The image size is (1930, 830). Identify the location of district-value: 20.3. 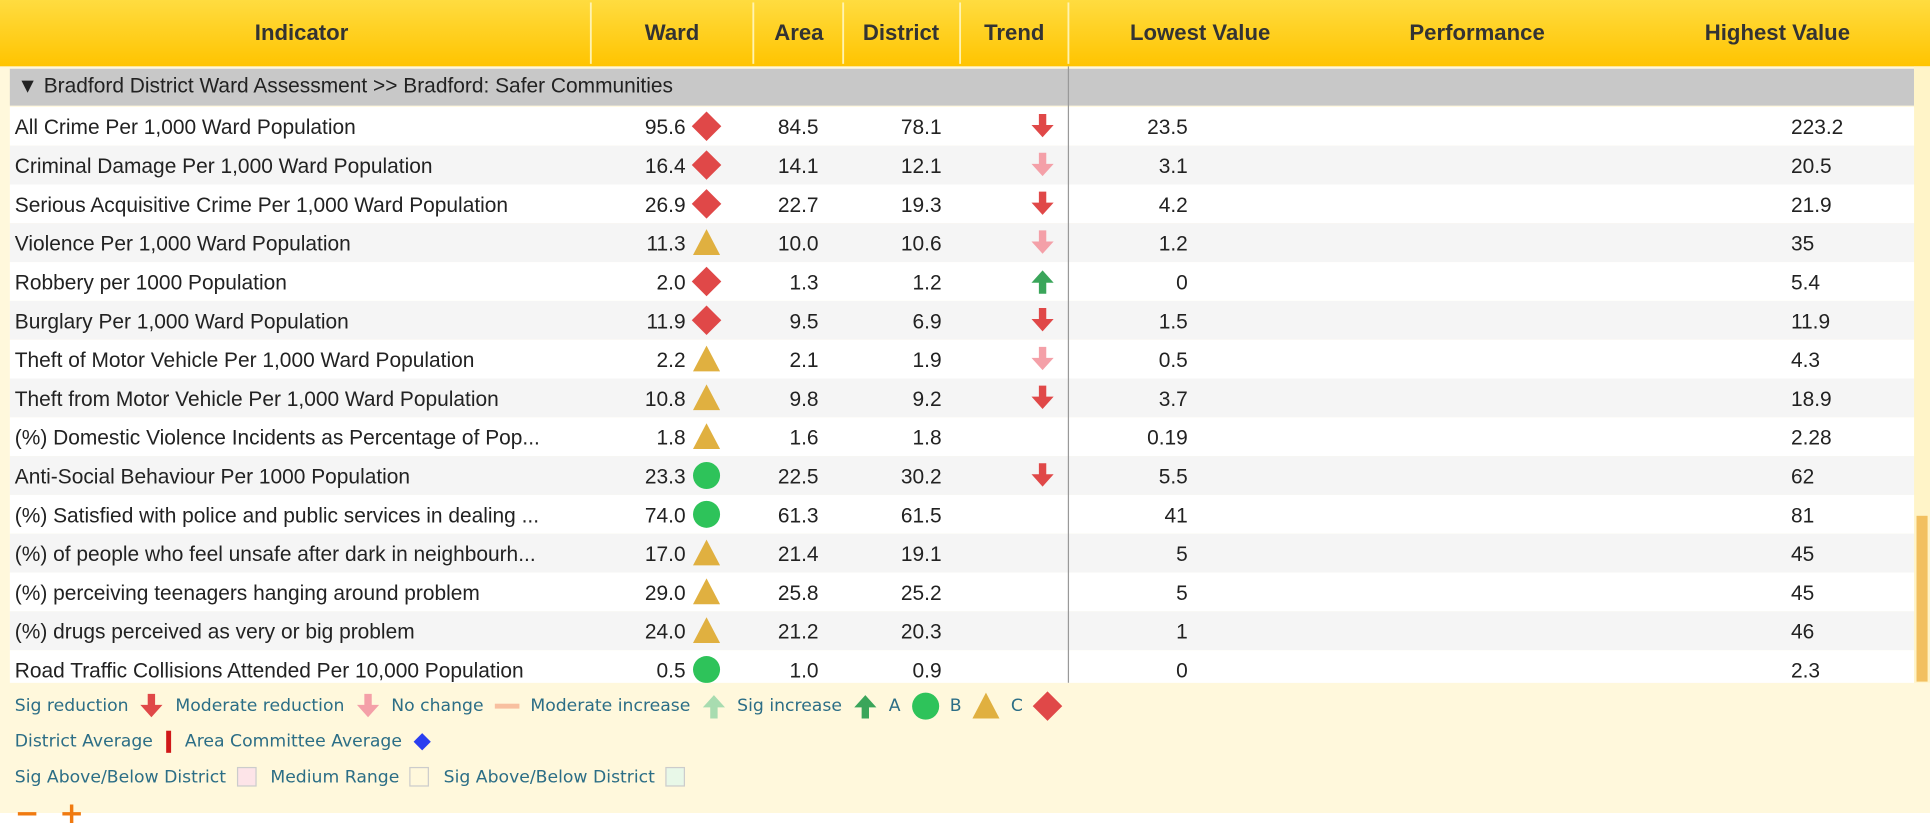
(921, 632).